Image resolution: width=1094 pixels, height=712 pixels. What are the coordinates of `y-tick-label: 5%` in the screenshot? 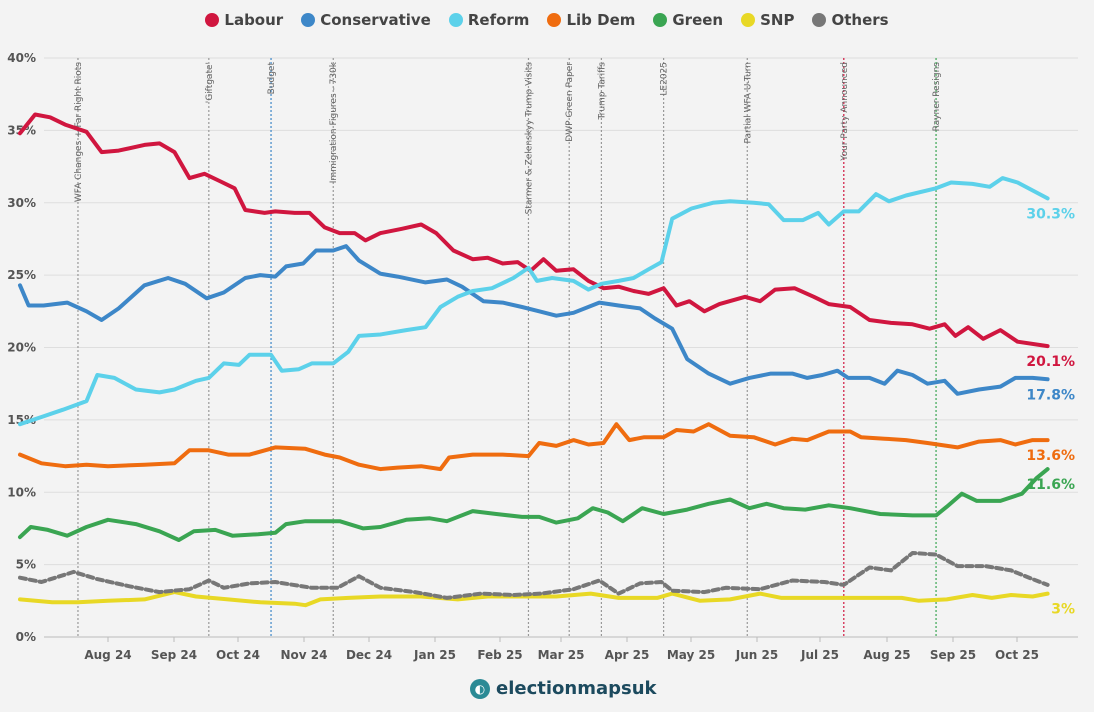 It's located at (26, 565).